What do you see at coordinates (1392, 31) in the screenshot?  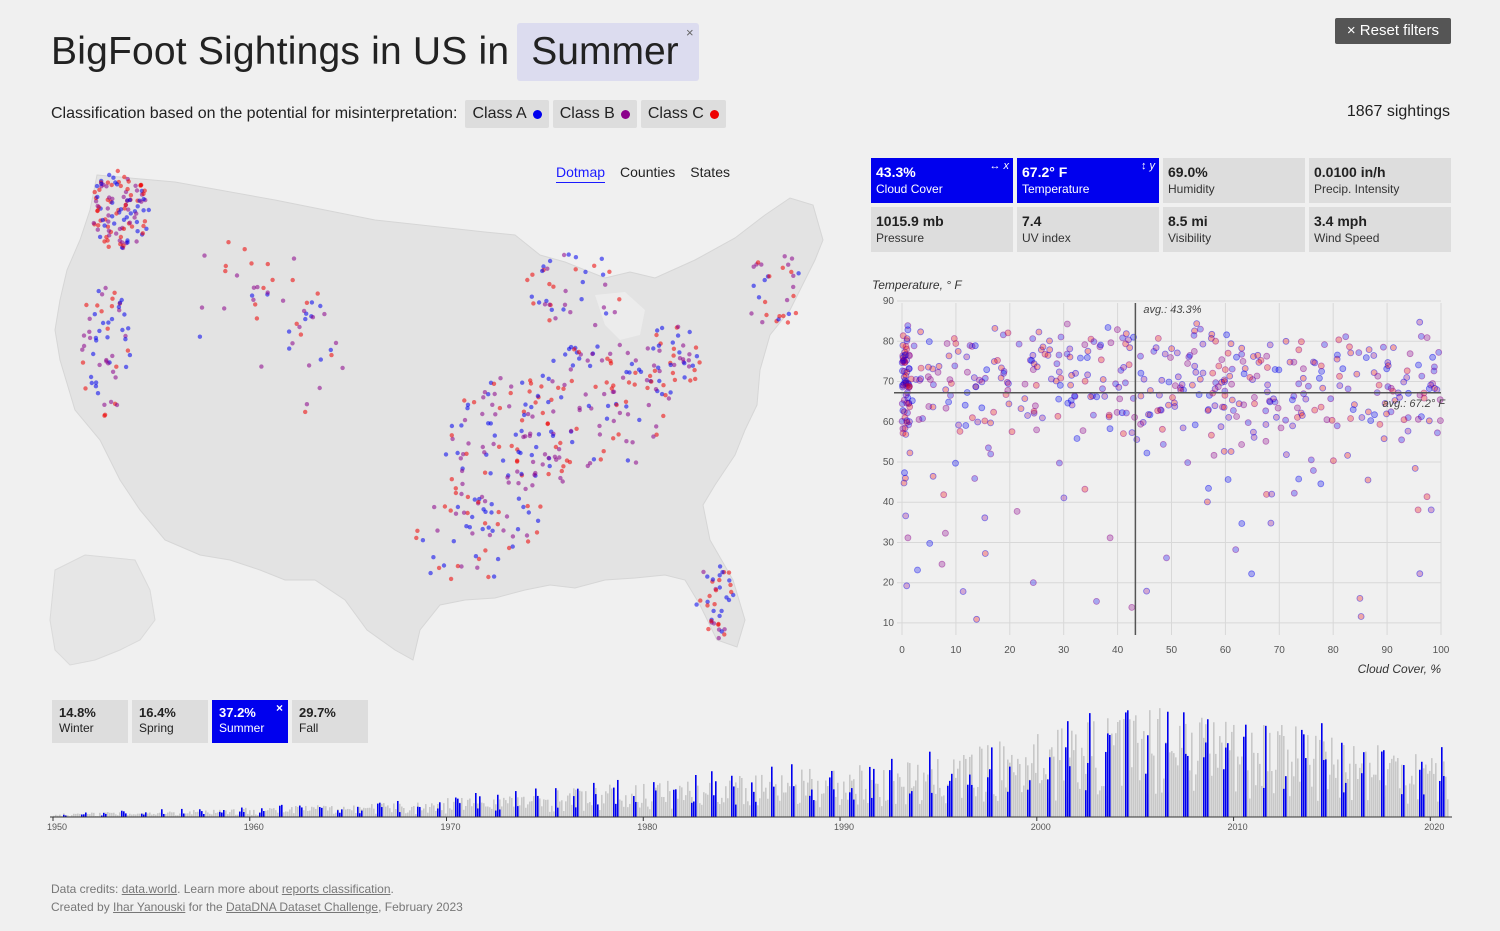 I see `reset-filters-button: × Reset filters` at bounding box center [1392, 31].